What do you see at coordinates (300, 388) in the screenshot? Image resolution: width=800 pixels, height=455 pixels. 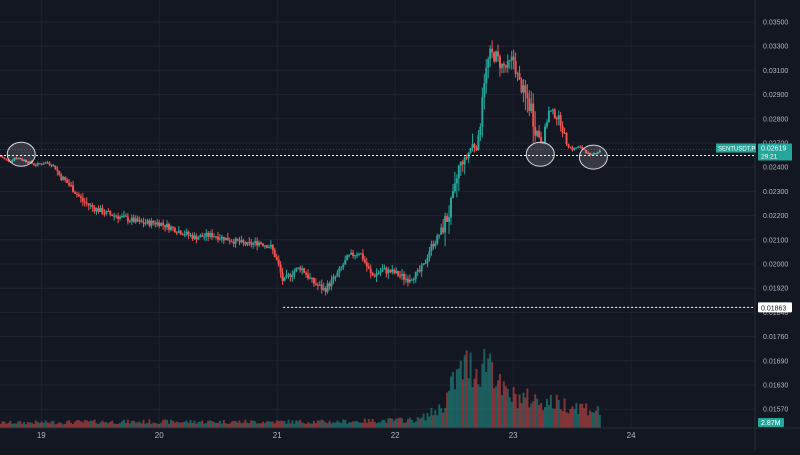 I see `volume-bars` at bounding box center [300, 388].